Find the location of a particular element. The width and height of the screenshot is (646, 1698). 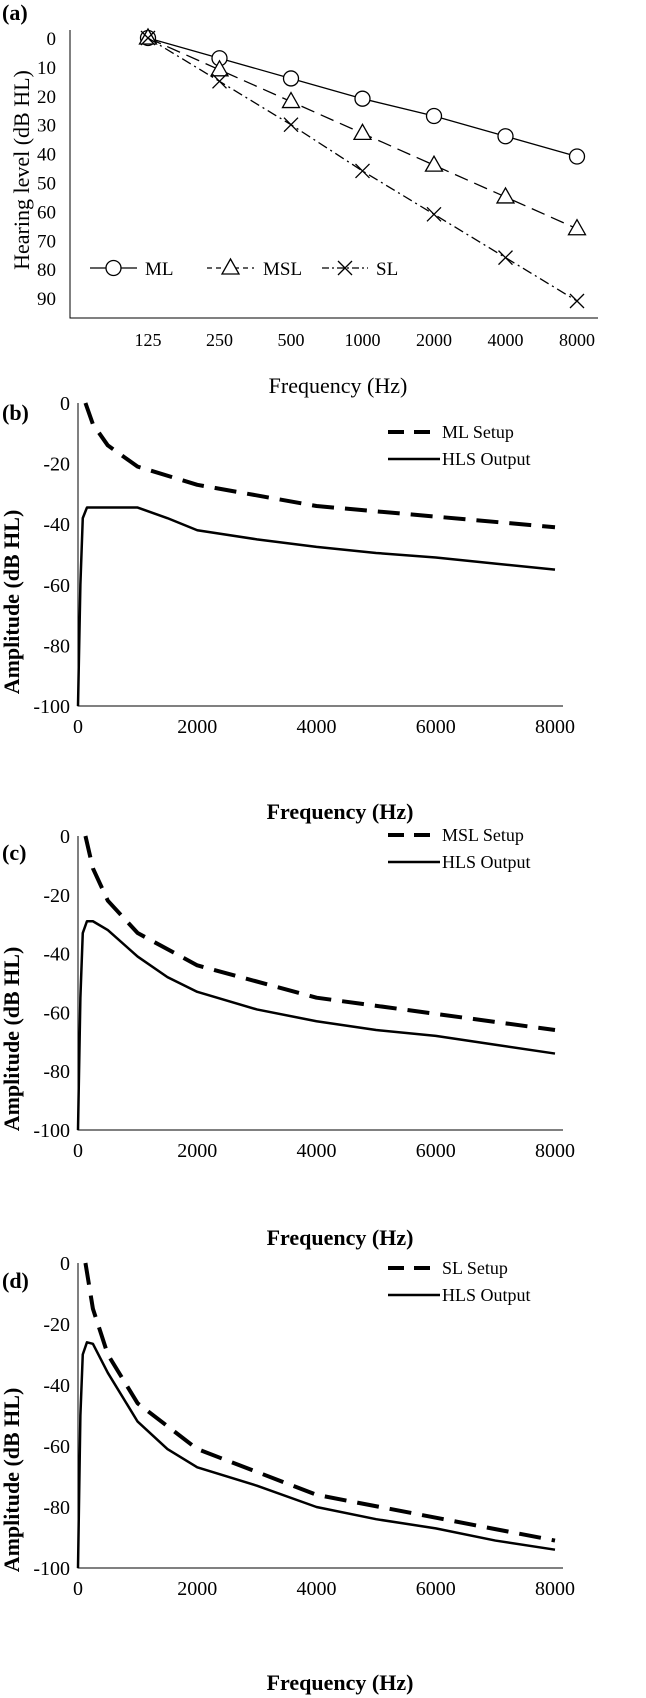

panel-b-x-axis-label: Frequency (Hz) is located at coordinates (340, 811).